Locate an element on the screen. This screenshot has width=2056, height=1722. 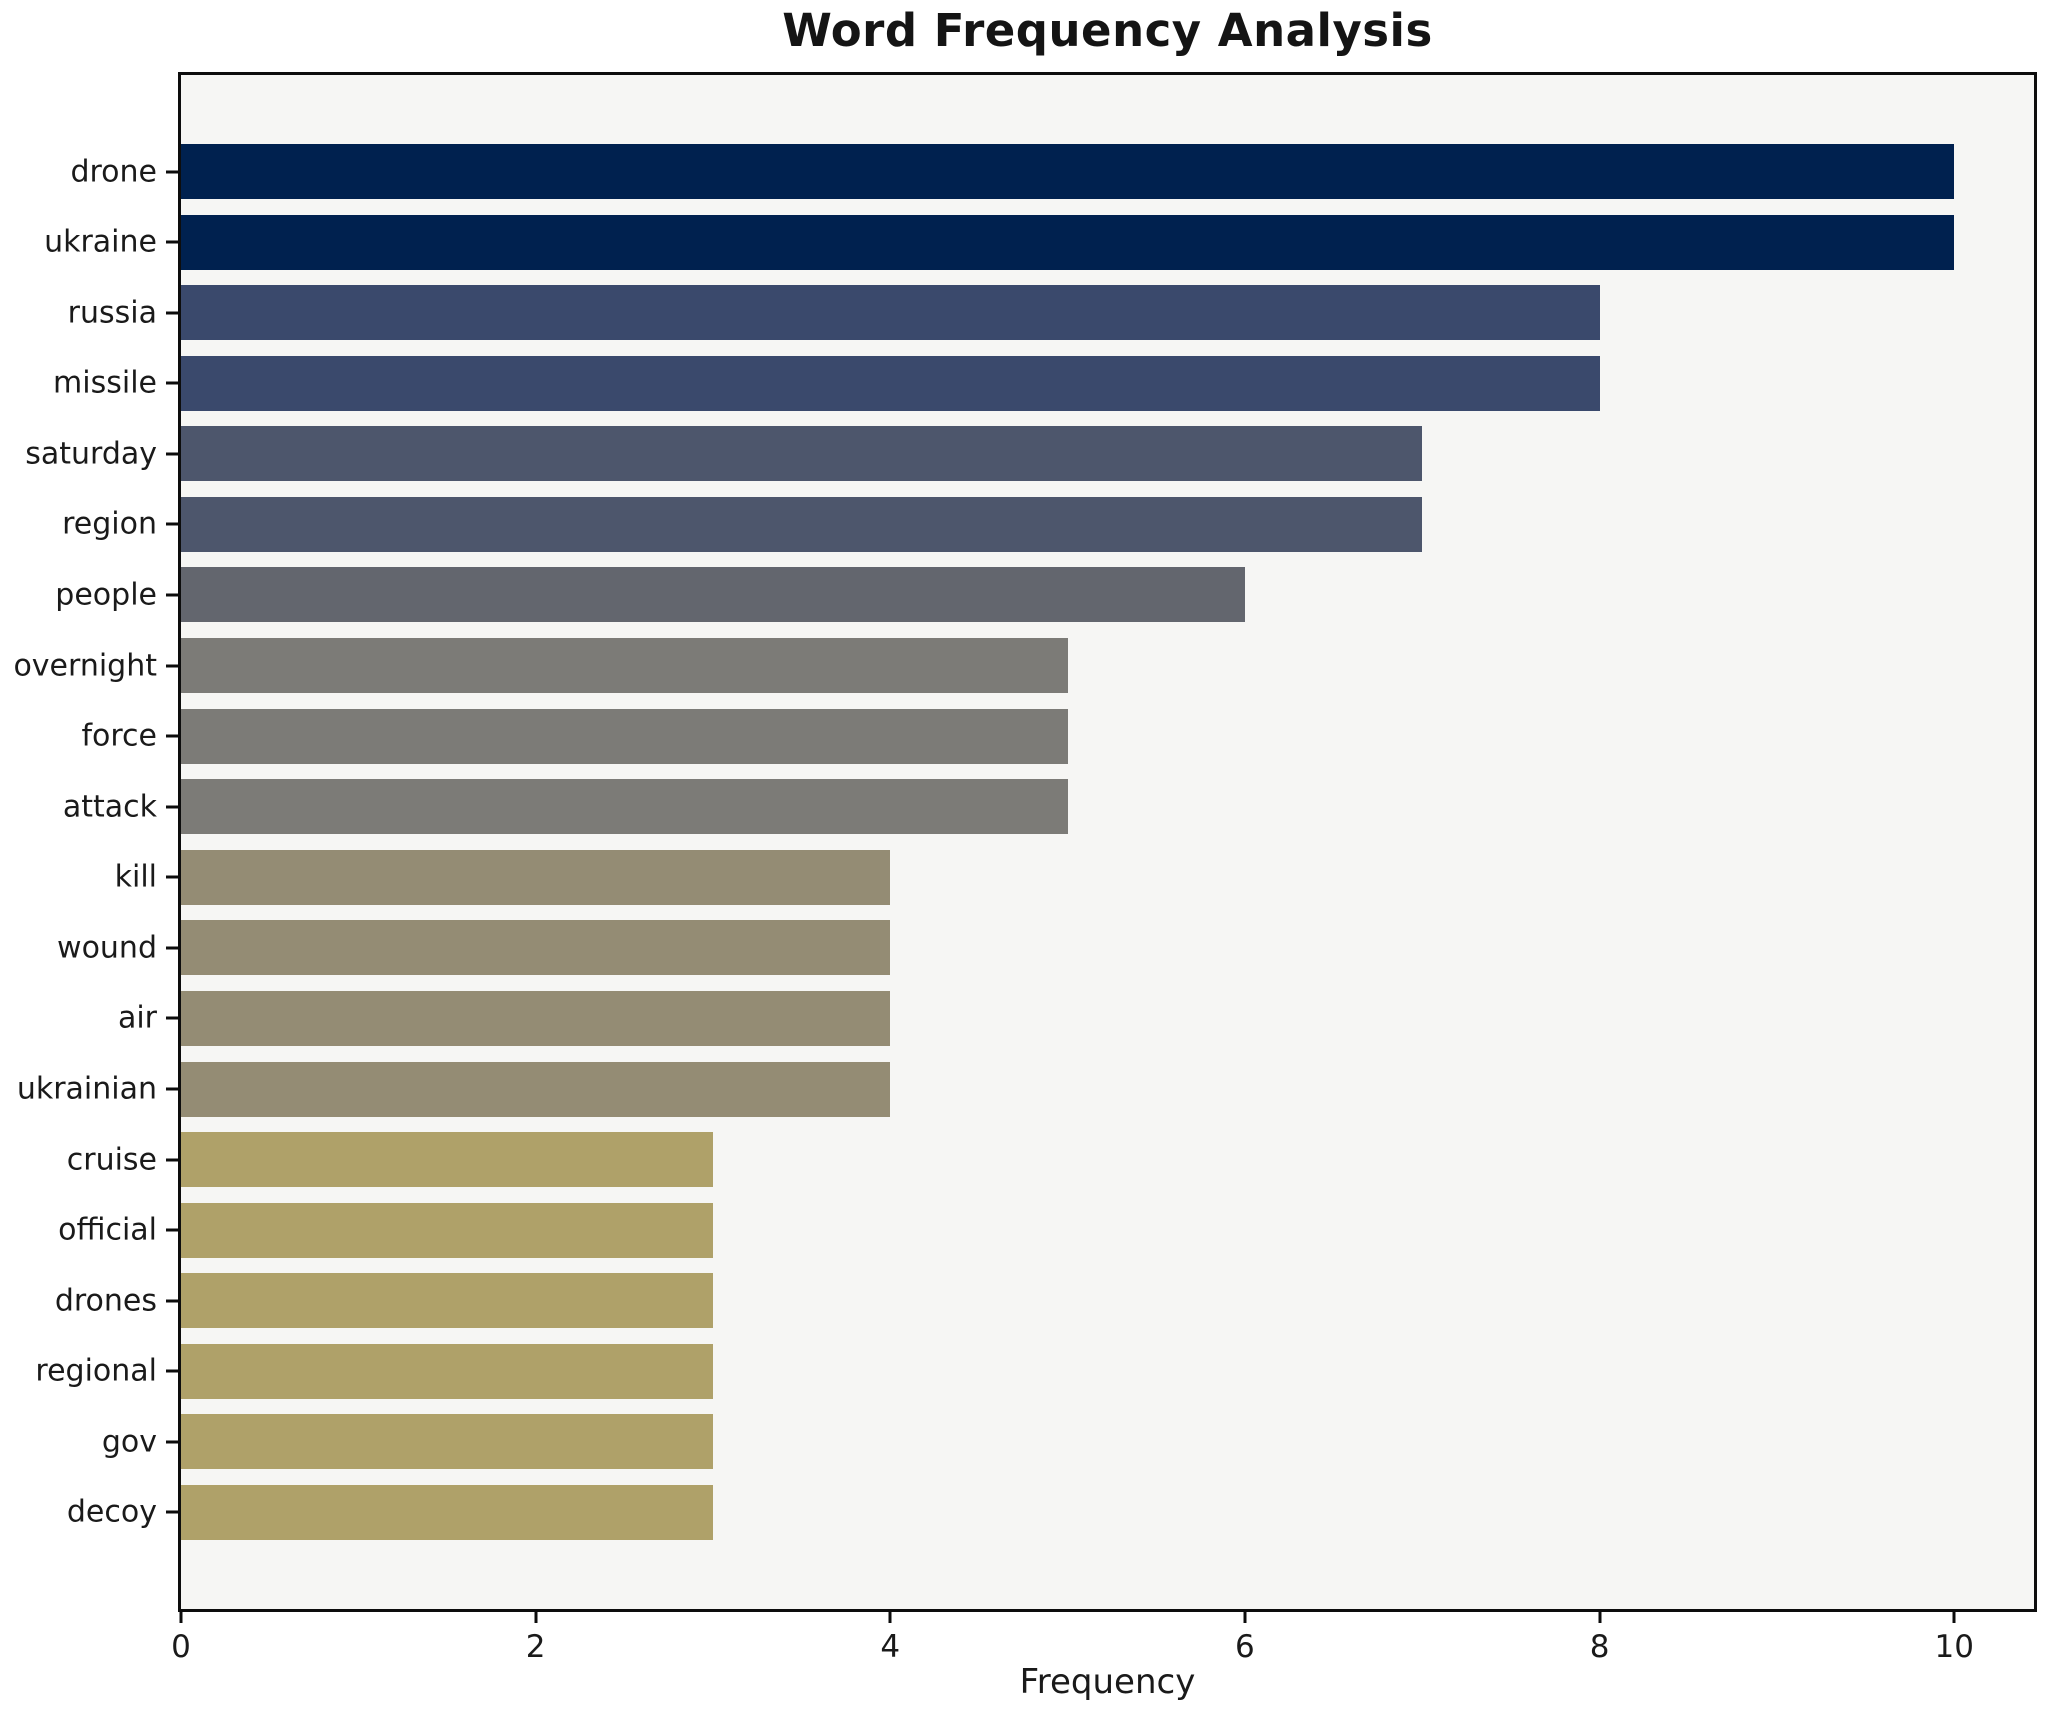
y-tick-label: decoy is located at coordinates (111, 1512).